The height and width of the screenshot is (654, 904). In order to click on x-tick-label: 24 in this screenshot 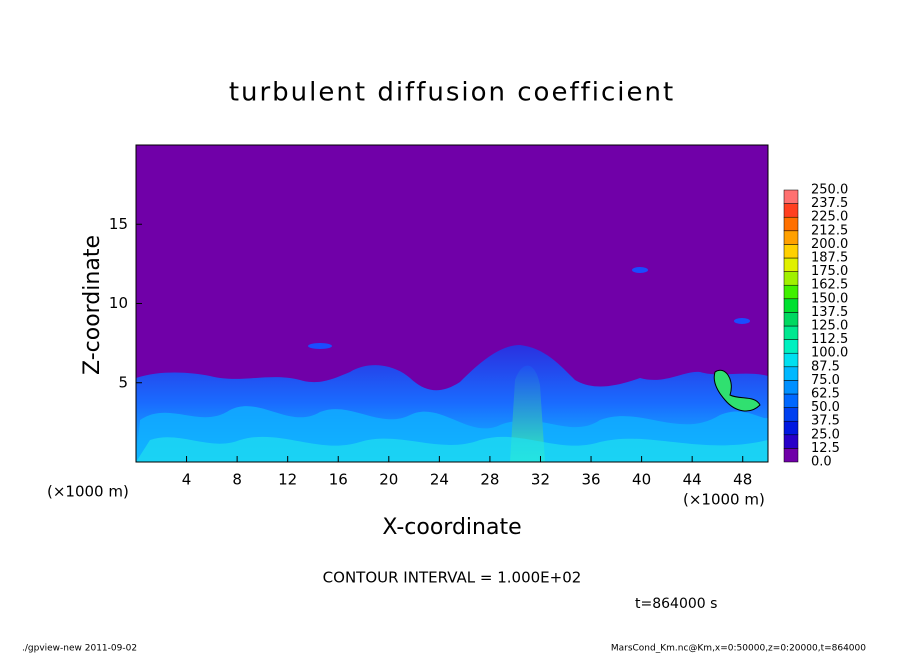, I will do `click(439, 480)`.